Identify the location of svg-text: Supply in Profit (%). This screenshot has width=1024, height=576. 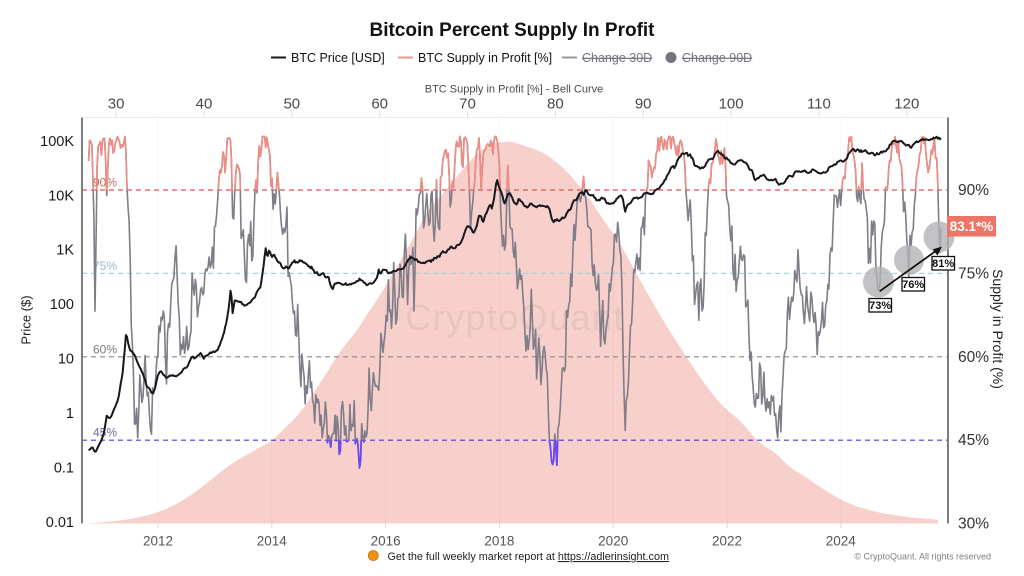
(998, 329).